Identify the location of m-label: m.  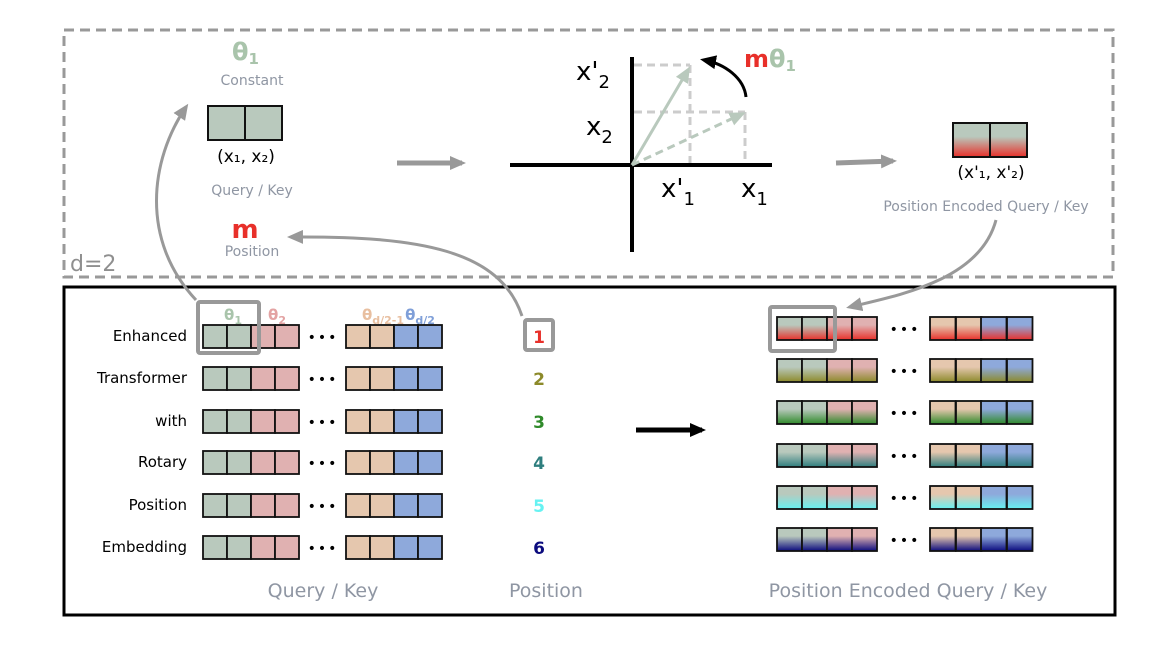
(244, 230).